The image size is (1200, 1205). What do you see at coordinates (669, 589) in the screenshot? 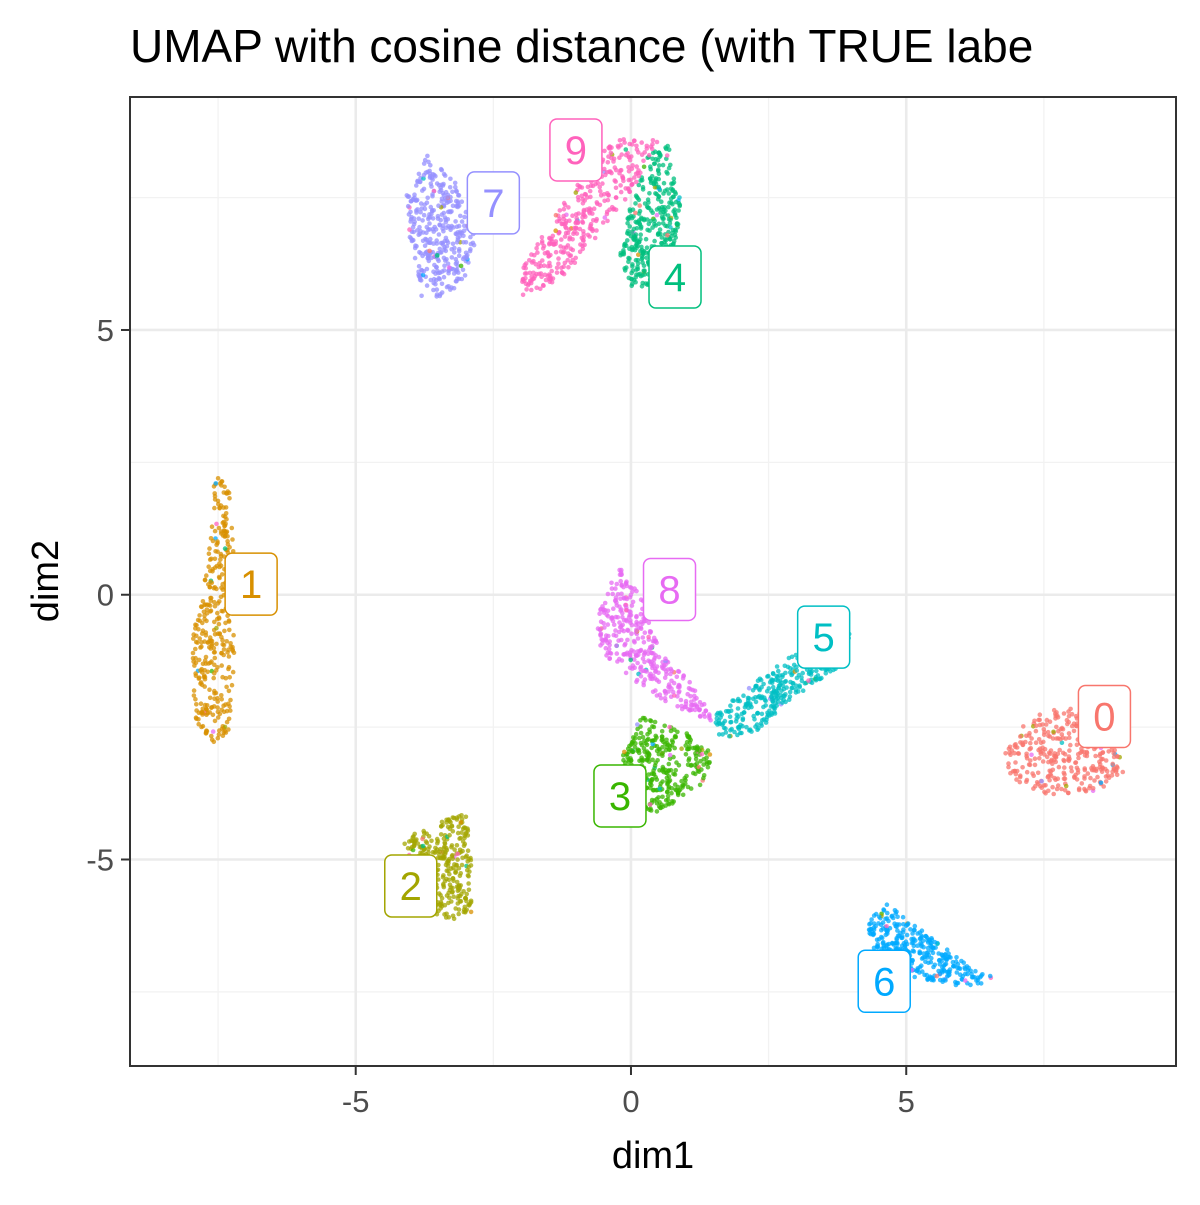
I see `cluster-label-8: 8` at bounding box center [669, 589].